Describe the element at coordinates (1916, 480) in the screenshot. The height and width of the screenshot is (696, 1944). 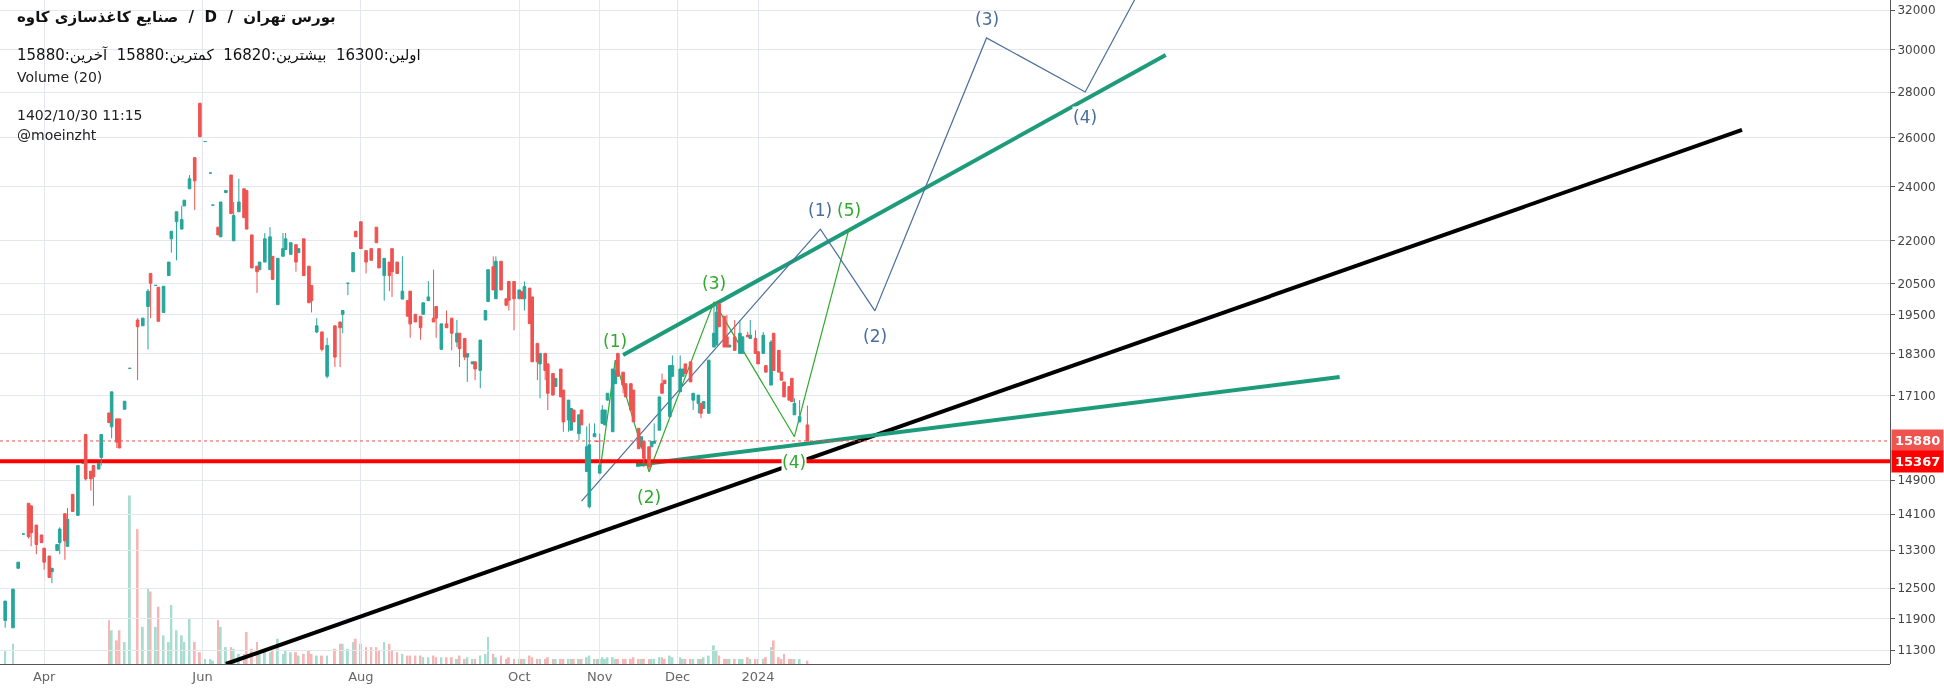
I see `y-tick-label: 14900` at that location.